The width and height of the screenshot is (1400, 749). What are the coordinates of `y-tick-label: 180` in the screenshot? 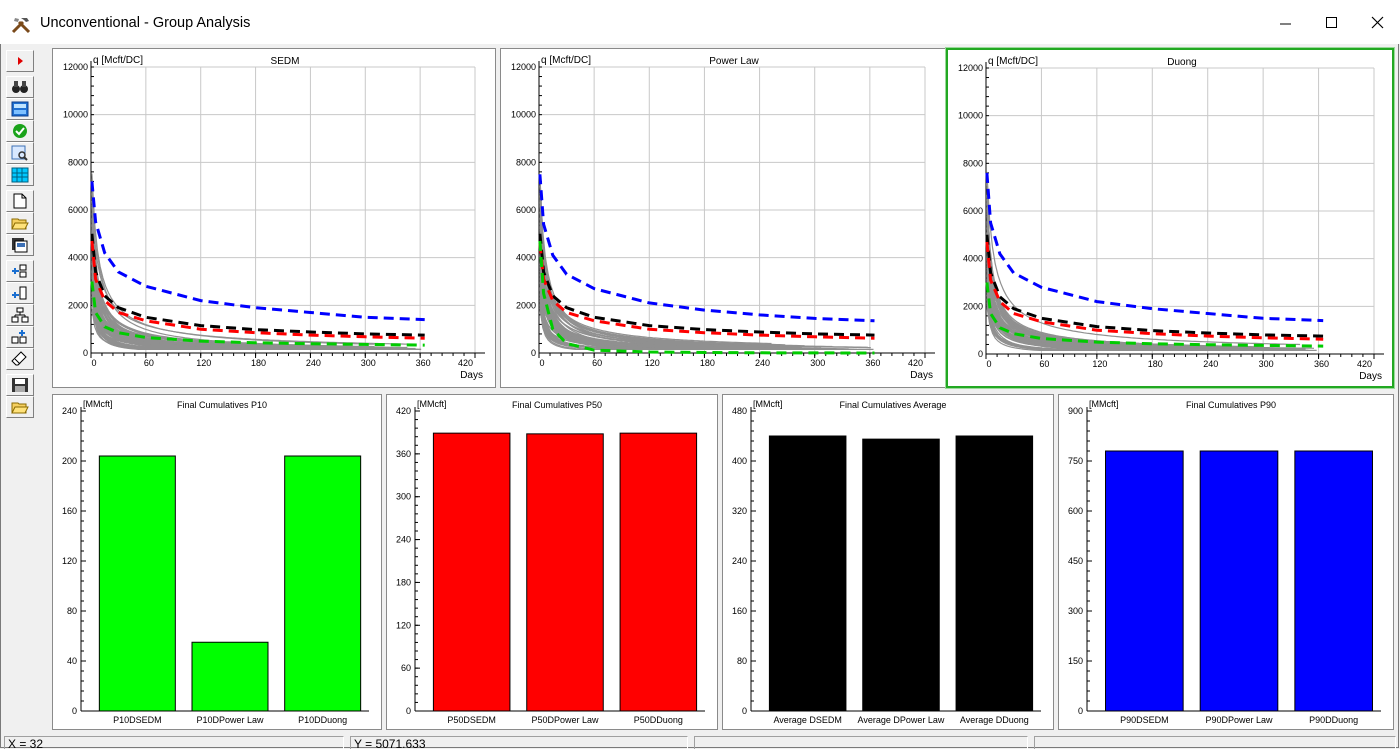 It's located at (403, 582).